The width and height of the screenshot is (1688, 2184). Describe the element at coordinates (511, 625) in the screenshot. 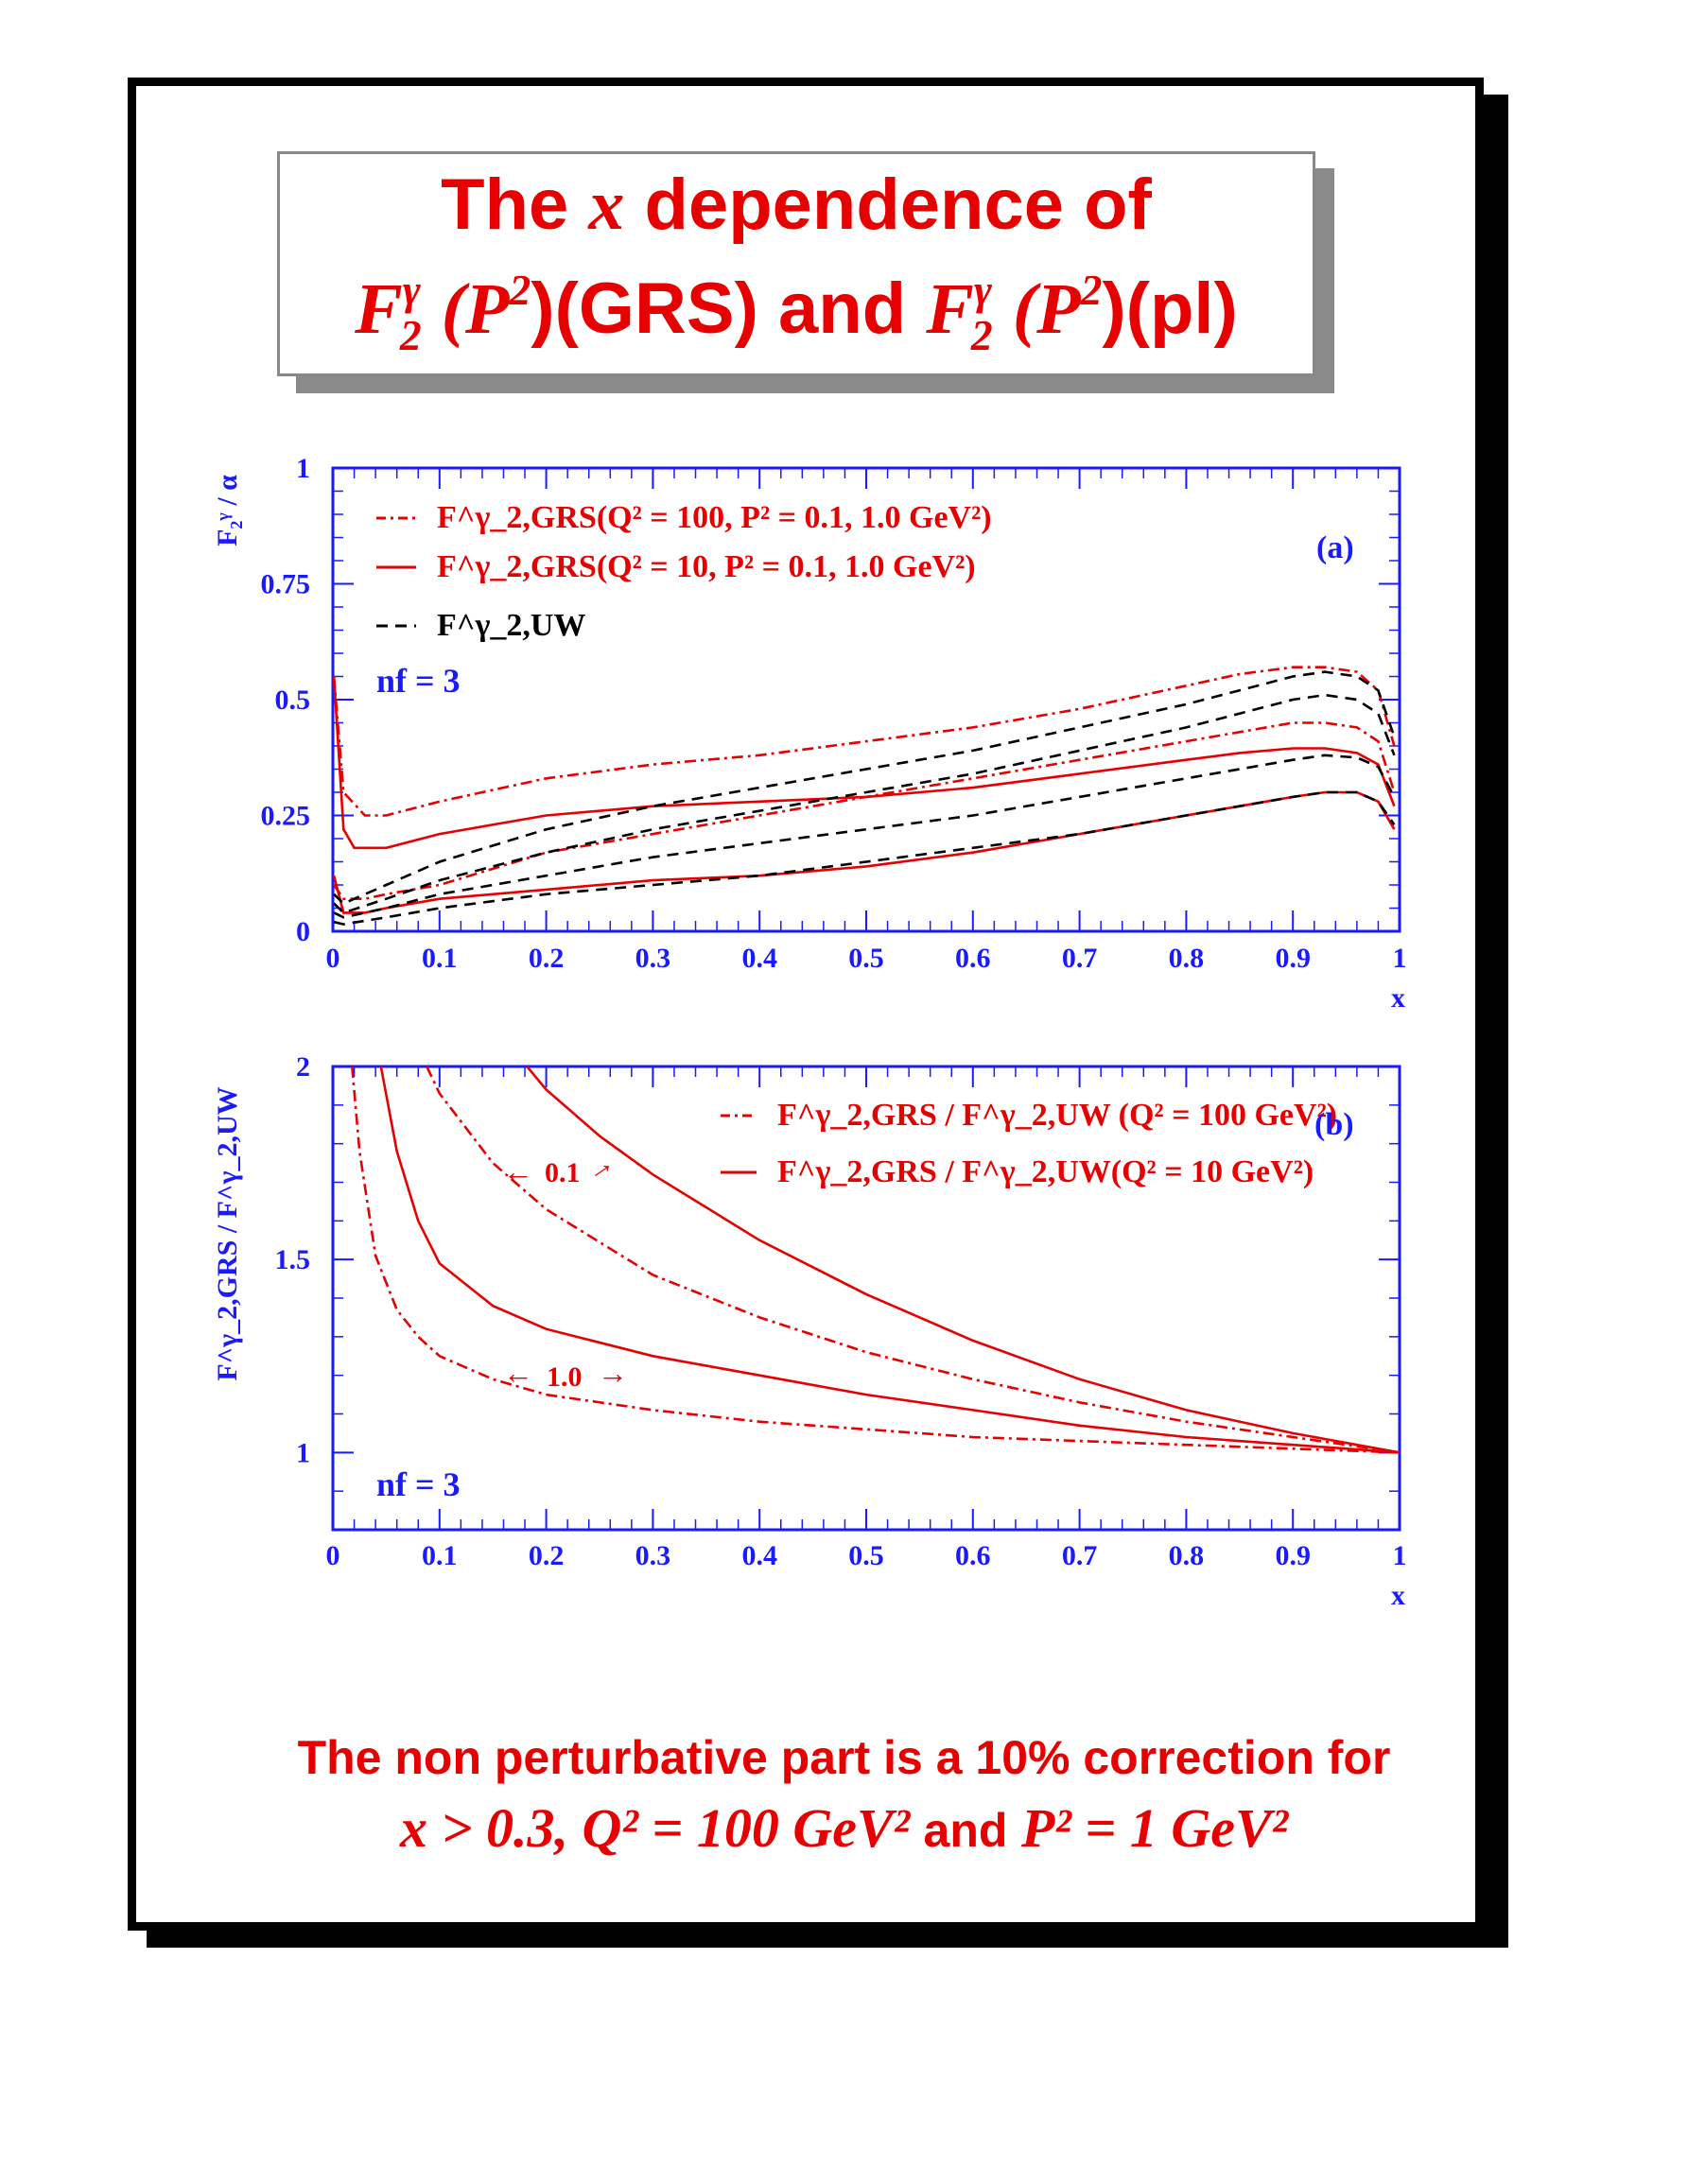

I see `legend-a-label-3: F^γ_2,UW` at that location.